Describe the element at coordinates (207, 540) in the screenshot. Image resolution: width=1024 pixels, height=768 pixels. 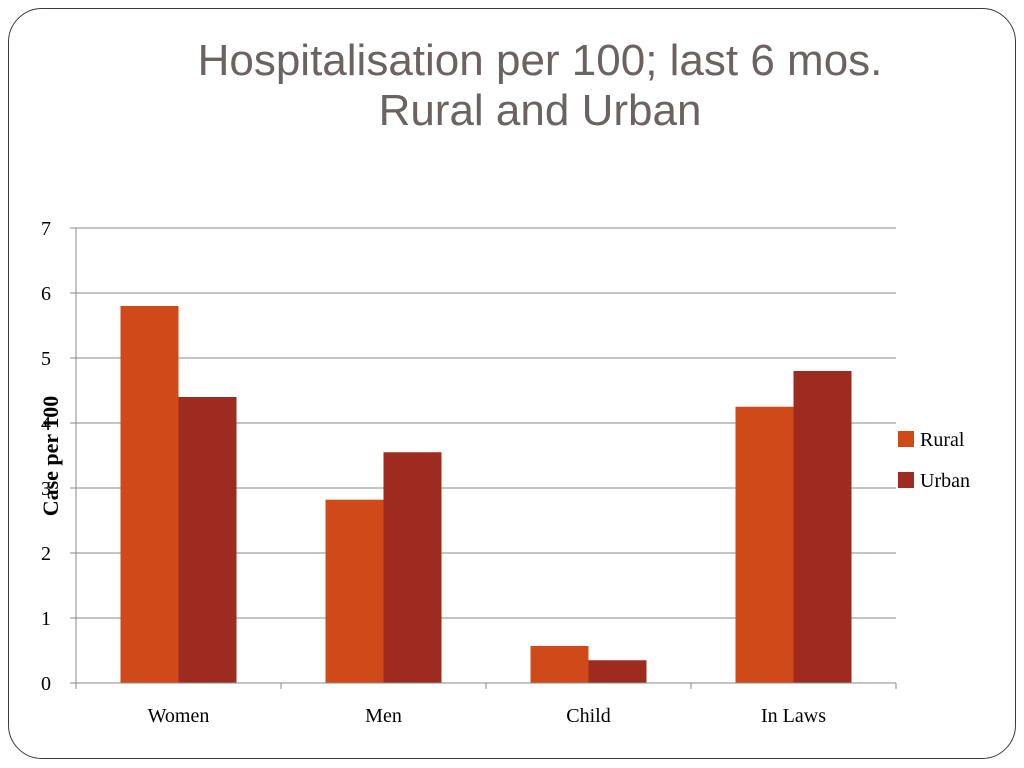
I see `bar-urban-women` at that location.